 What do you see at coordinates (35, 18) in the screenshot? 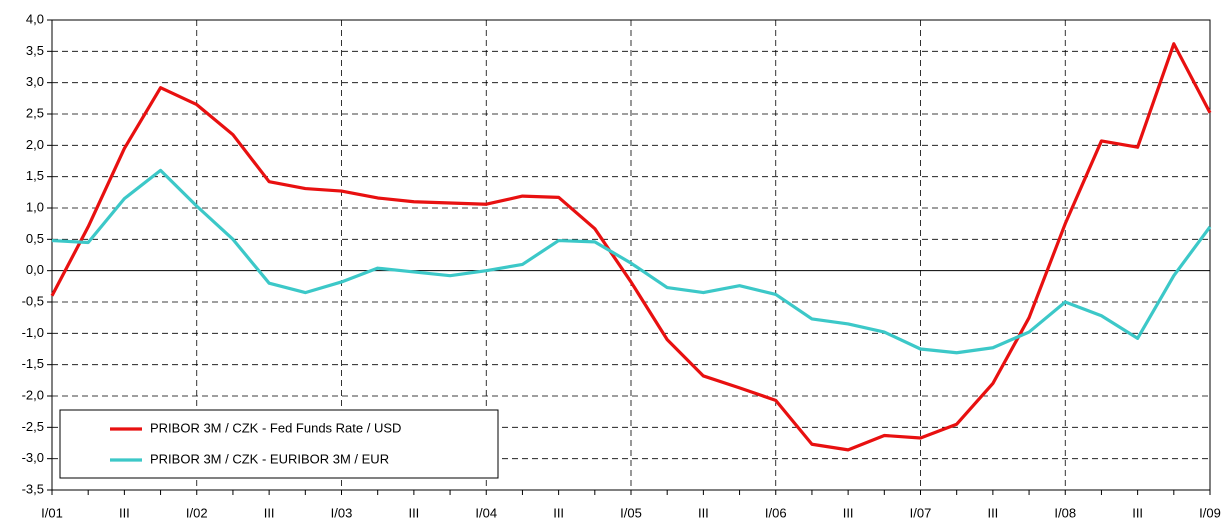
I see `y-tick-label: 4,0` at bounding box center [35, 18].